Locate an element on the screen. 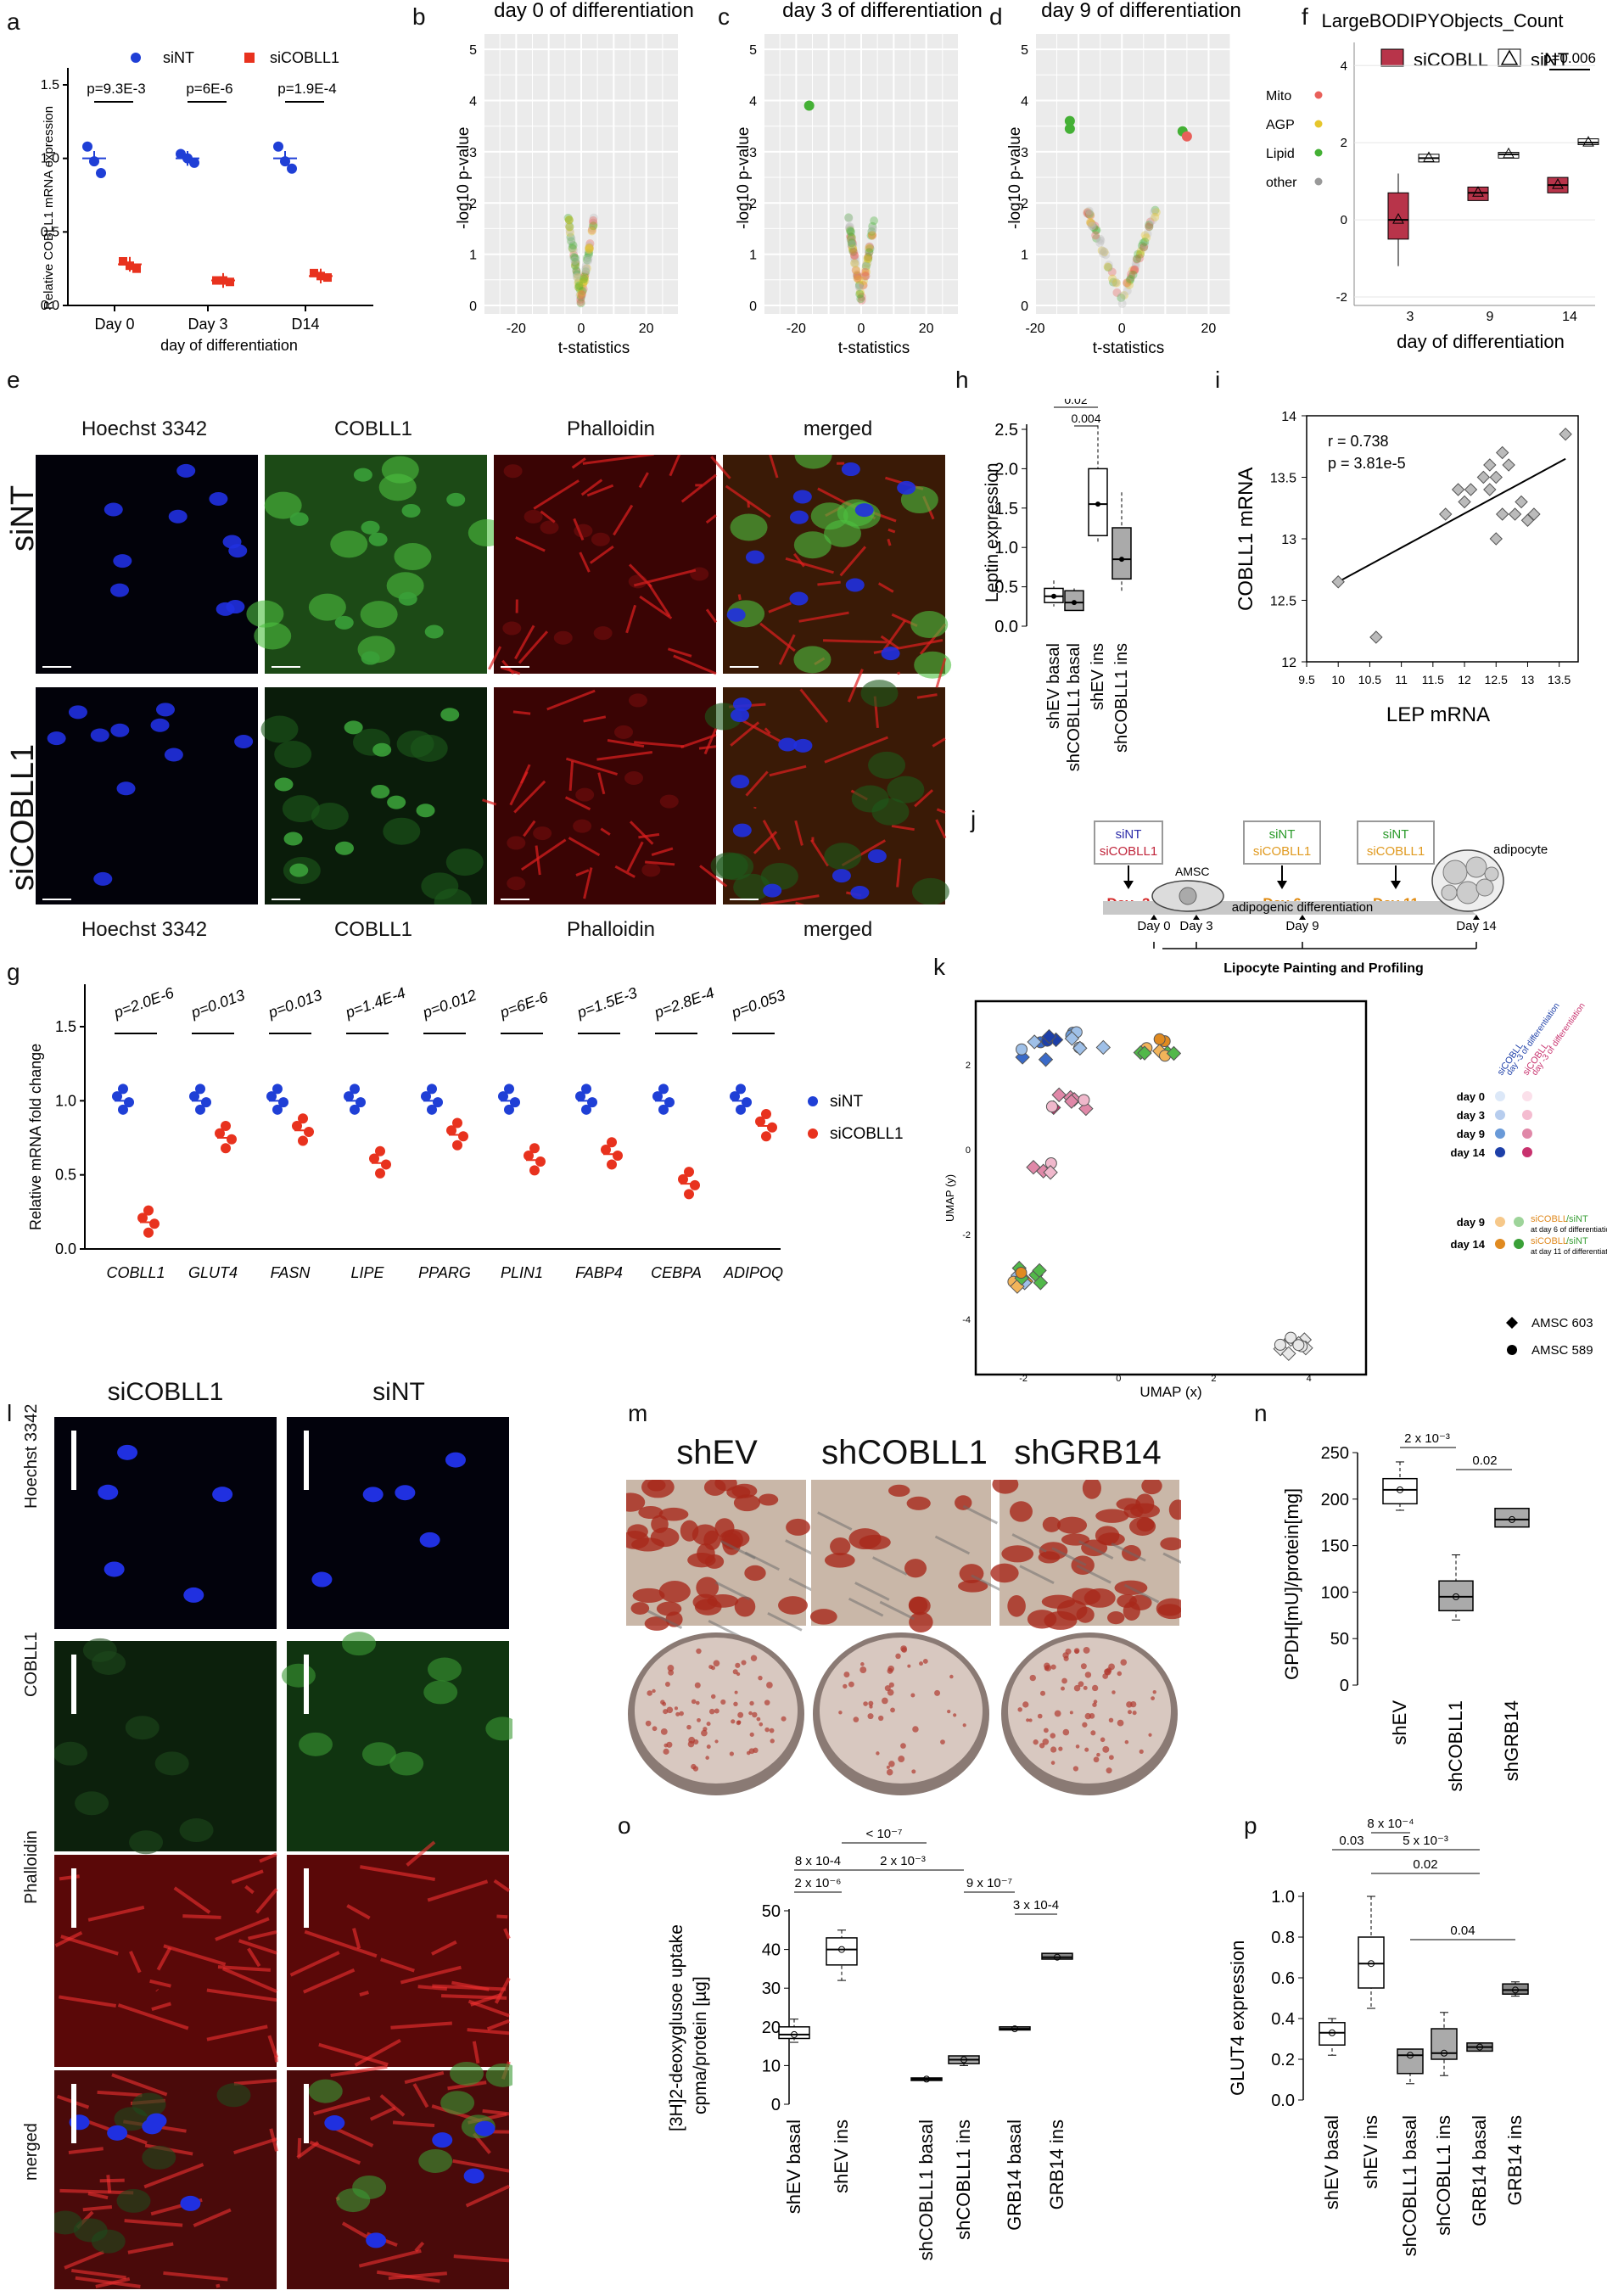 The width and height of the screenshot is (1607, 2296). g-ylabel: Relative mRNA fold change is located at coordinates (35, 1137).